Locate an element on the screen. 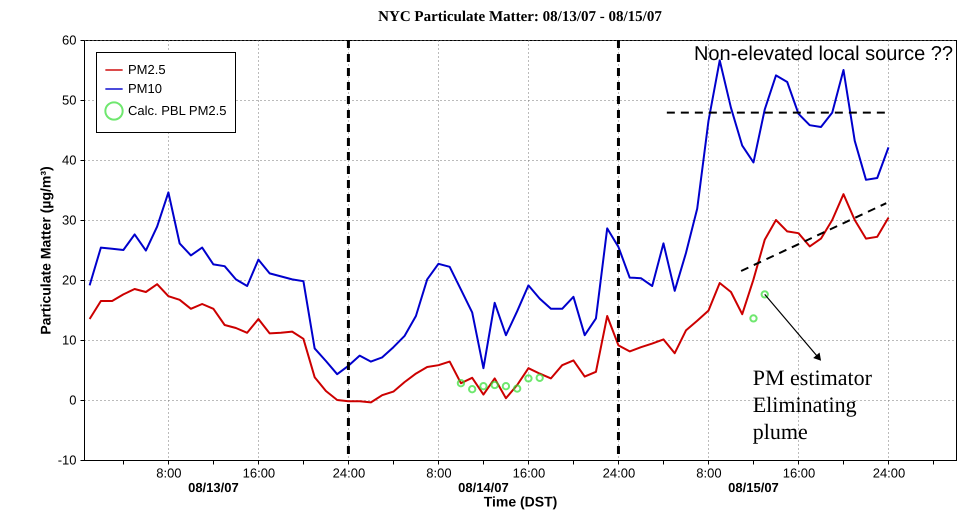 The height and width of the screenshot is (516, 972). annotation: PM estimator Eliminating plume is located at coordinates (812, 404).